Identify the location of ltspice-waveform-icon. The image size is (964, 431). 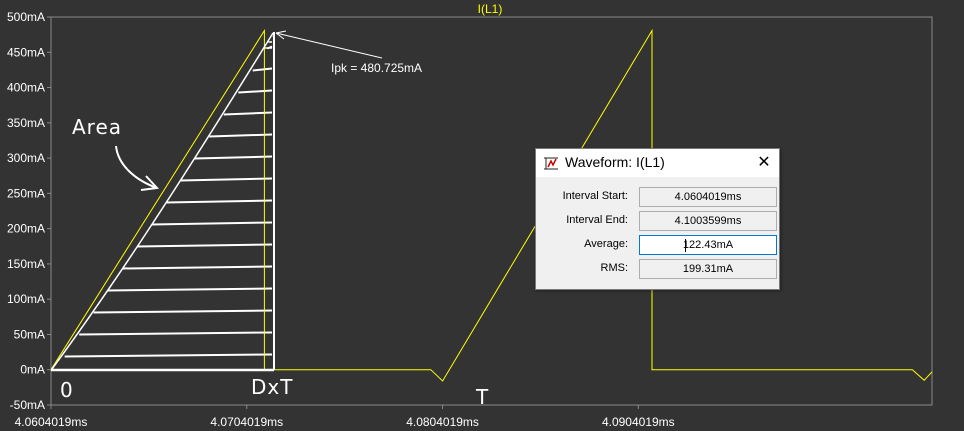
(551, 163).